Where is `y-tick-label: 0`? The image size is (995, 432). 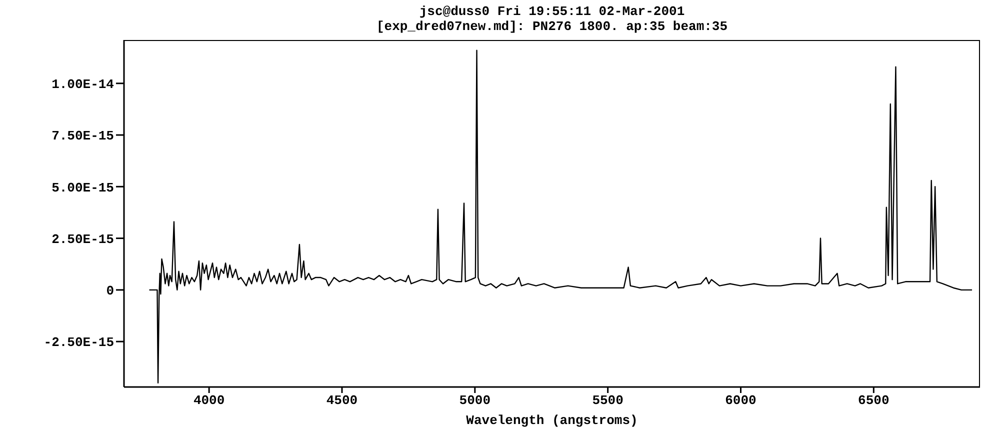
y-tick-label: 0 is located at coordinates (110, 291).